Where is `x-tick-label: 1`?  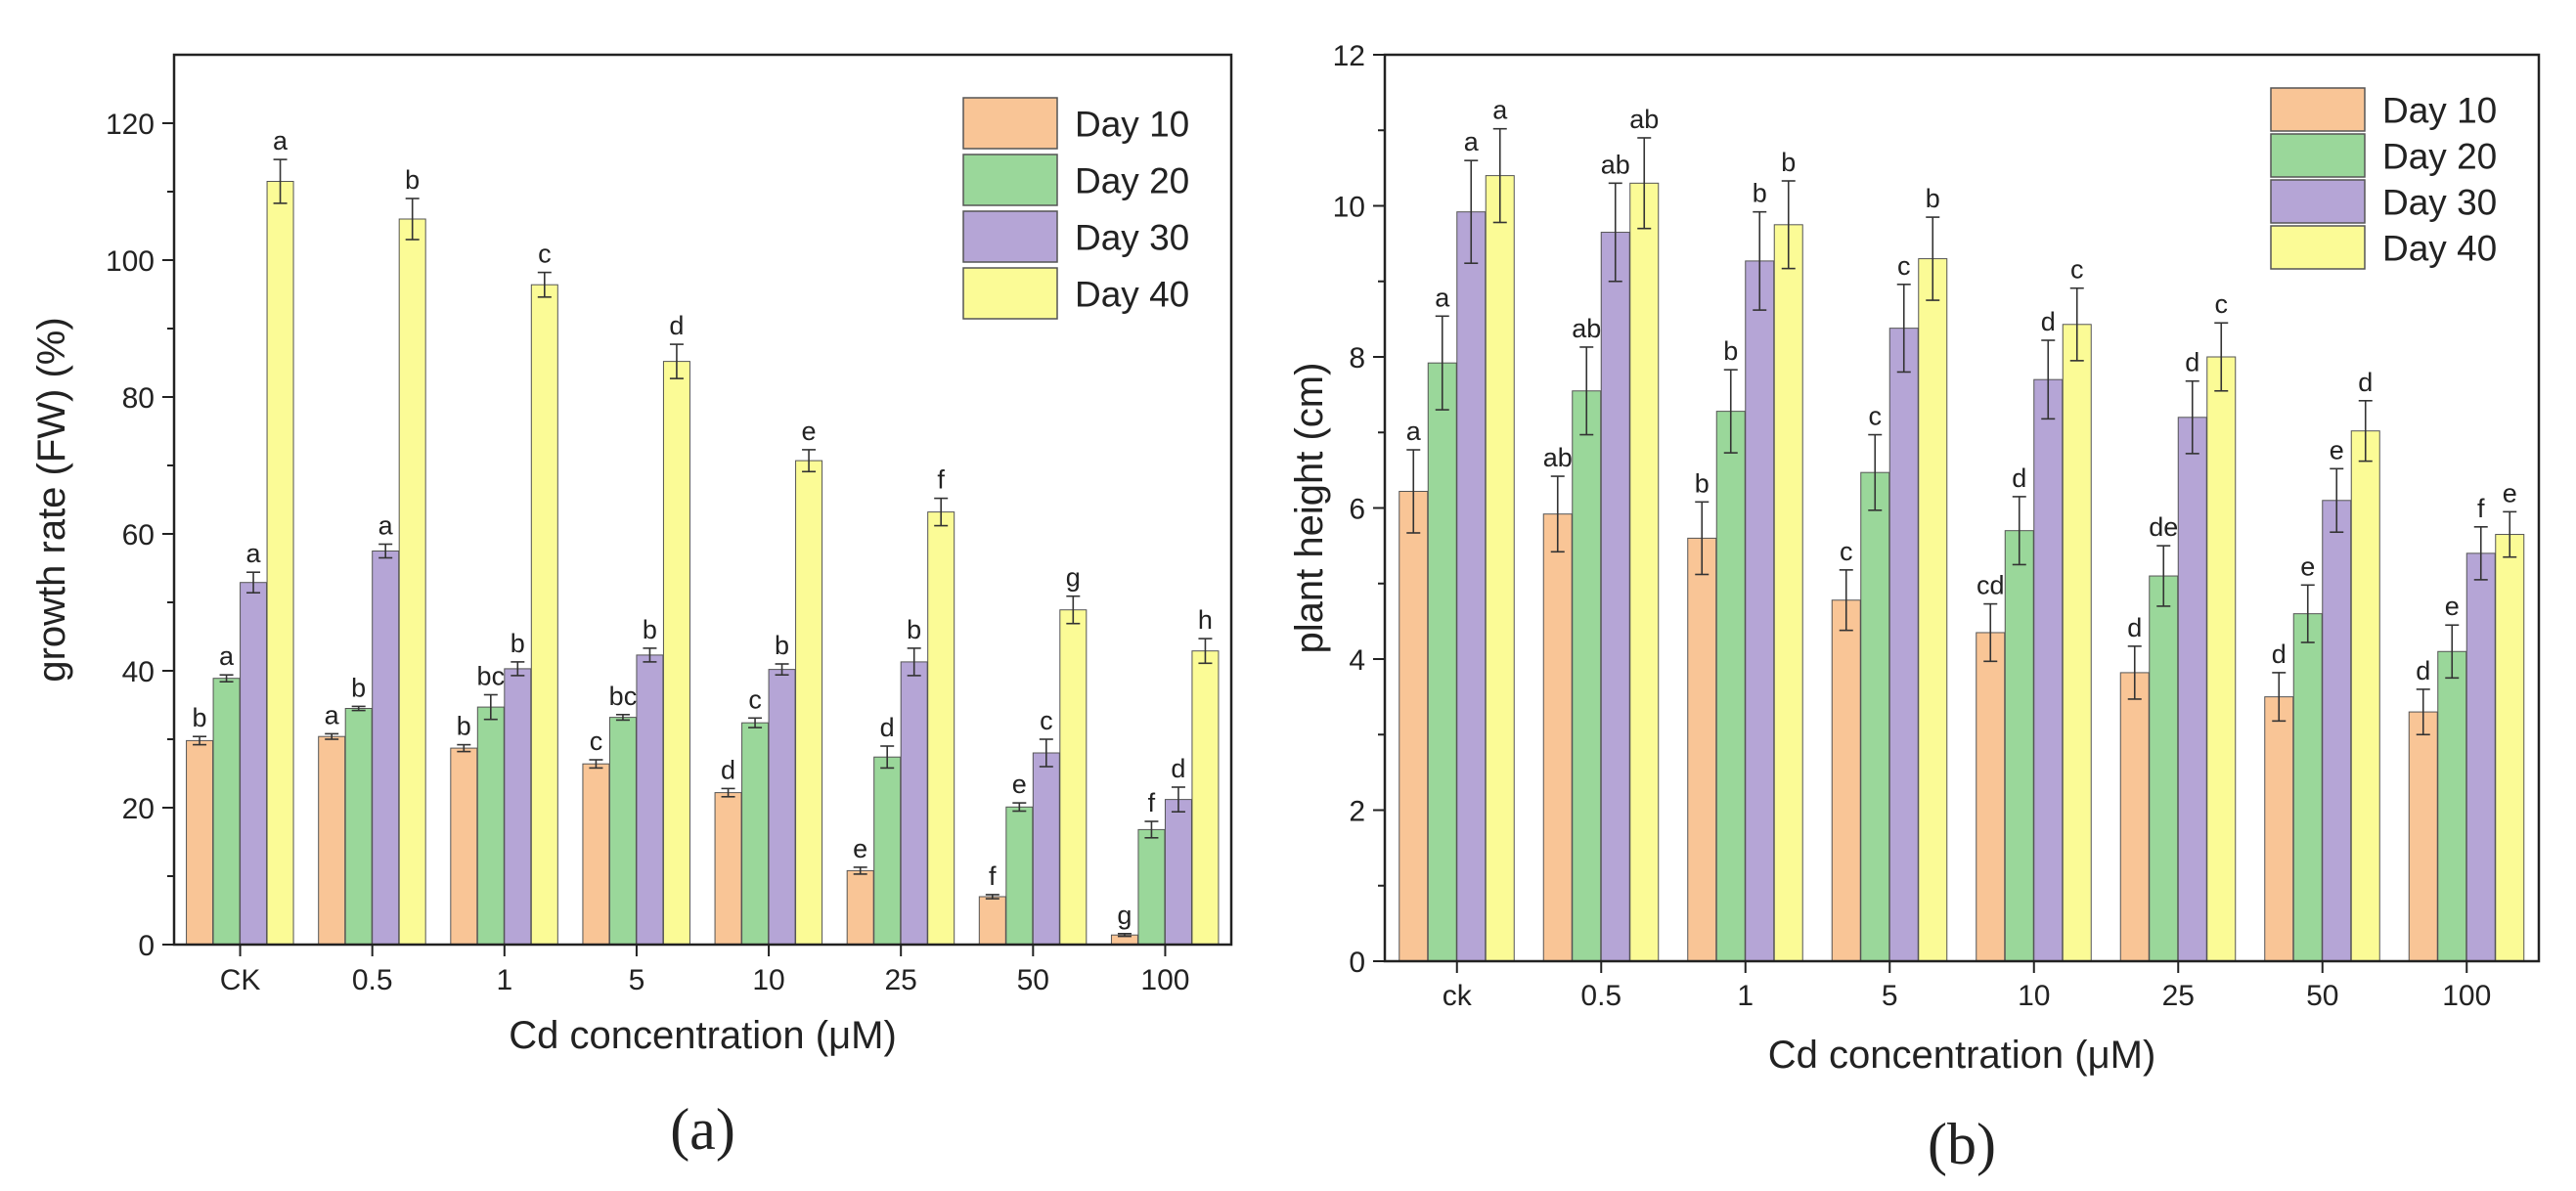
x-tick-label: 1 is located at coordinates (1746, 996).